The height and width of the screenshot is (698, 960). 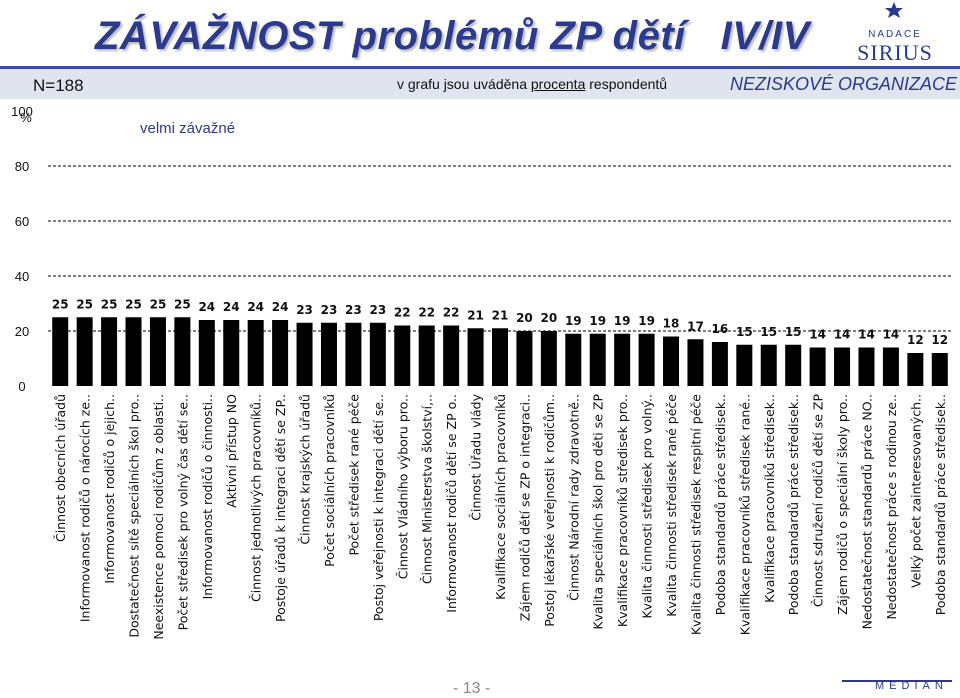 What do you see at coordinates (720, 329) in the screenshot?
I see `bar-value-label: 16` at bounding box center [720, 329].